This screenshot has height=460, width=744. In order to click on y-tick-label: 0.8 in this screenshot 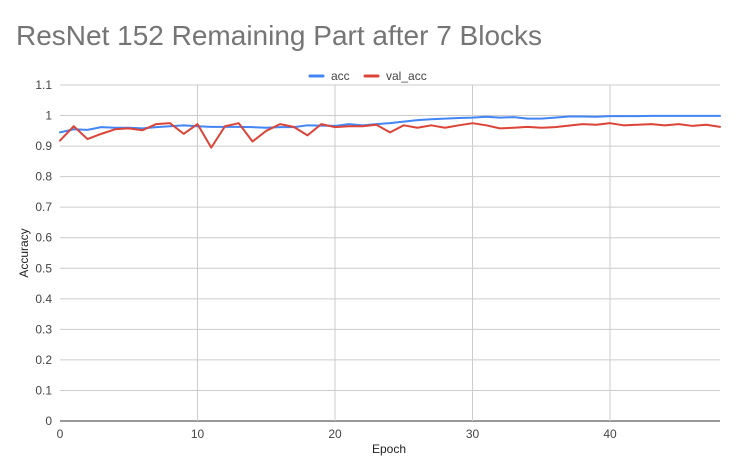, I will do `click(43, 177)`.